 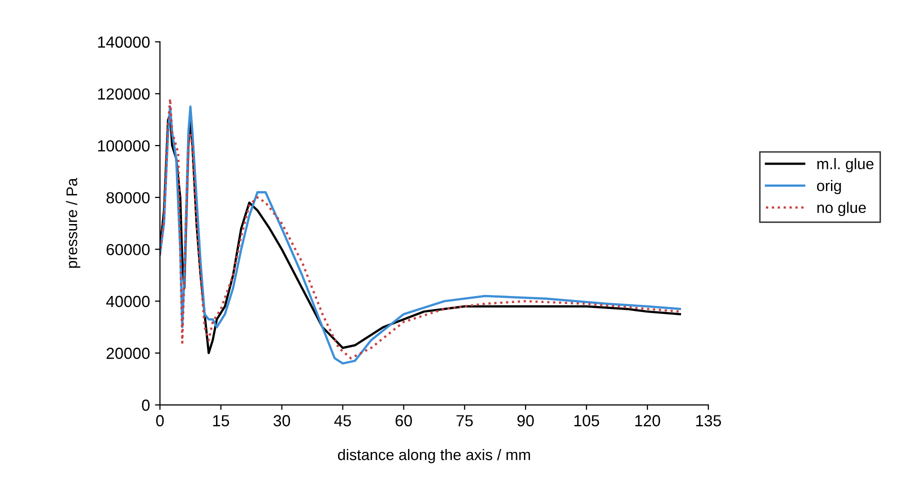 I want to click on x-tick-label: 15, so click(x=221, y=420).